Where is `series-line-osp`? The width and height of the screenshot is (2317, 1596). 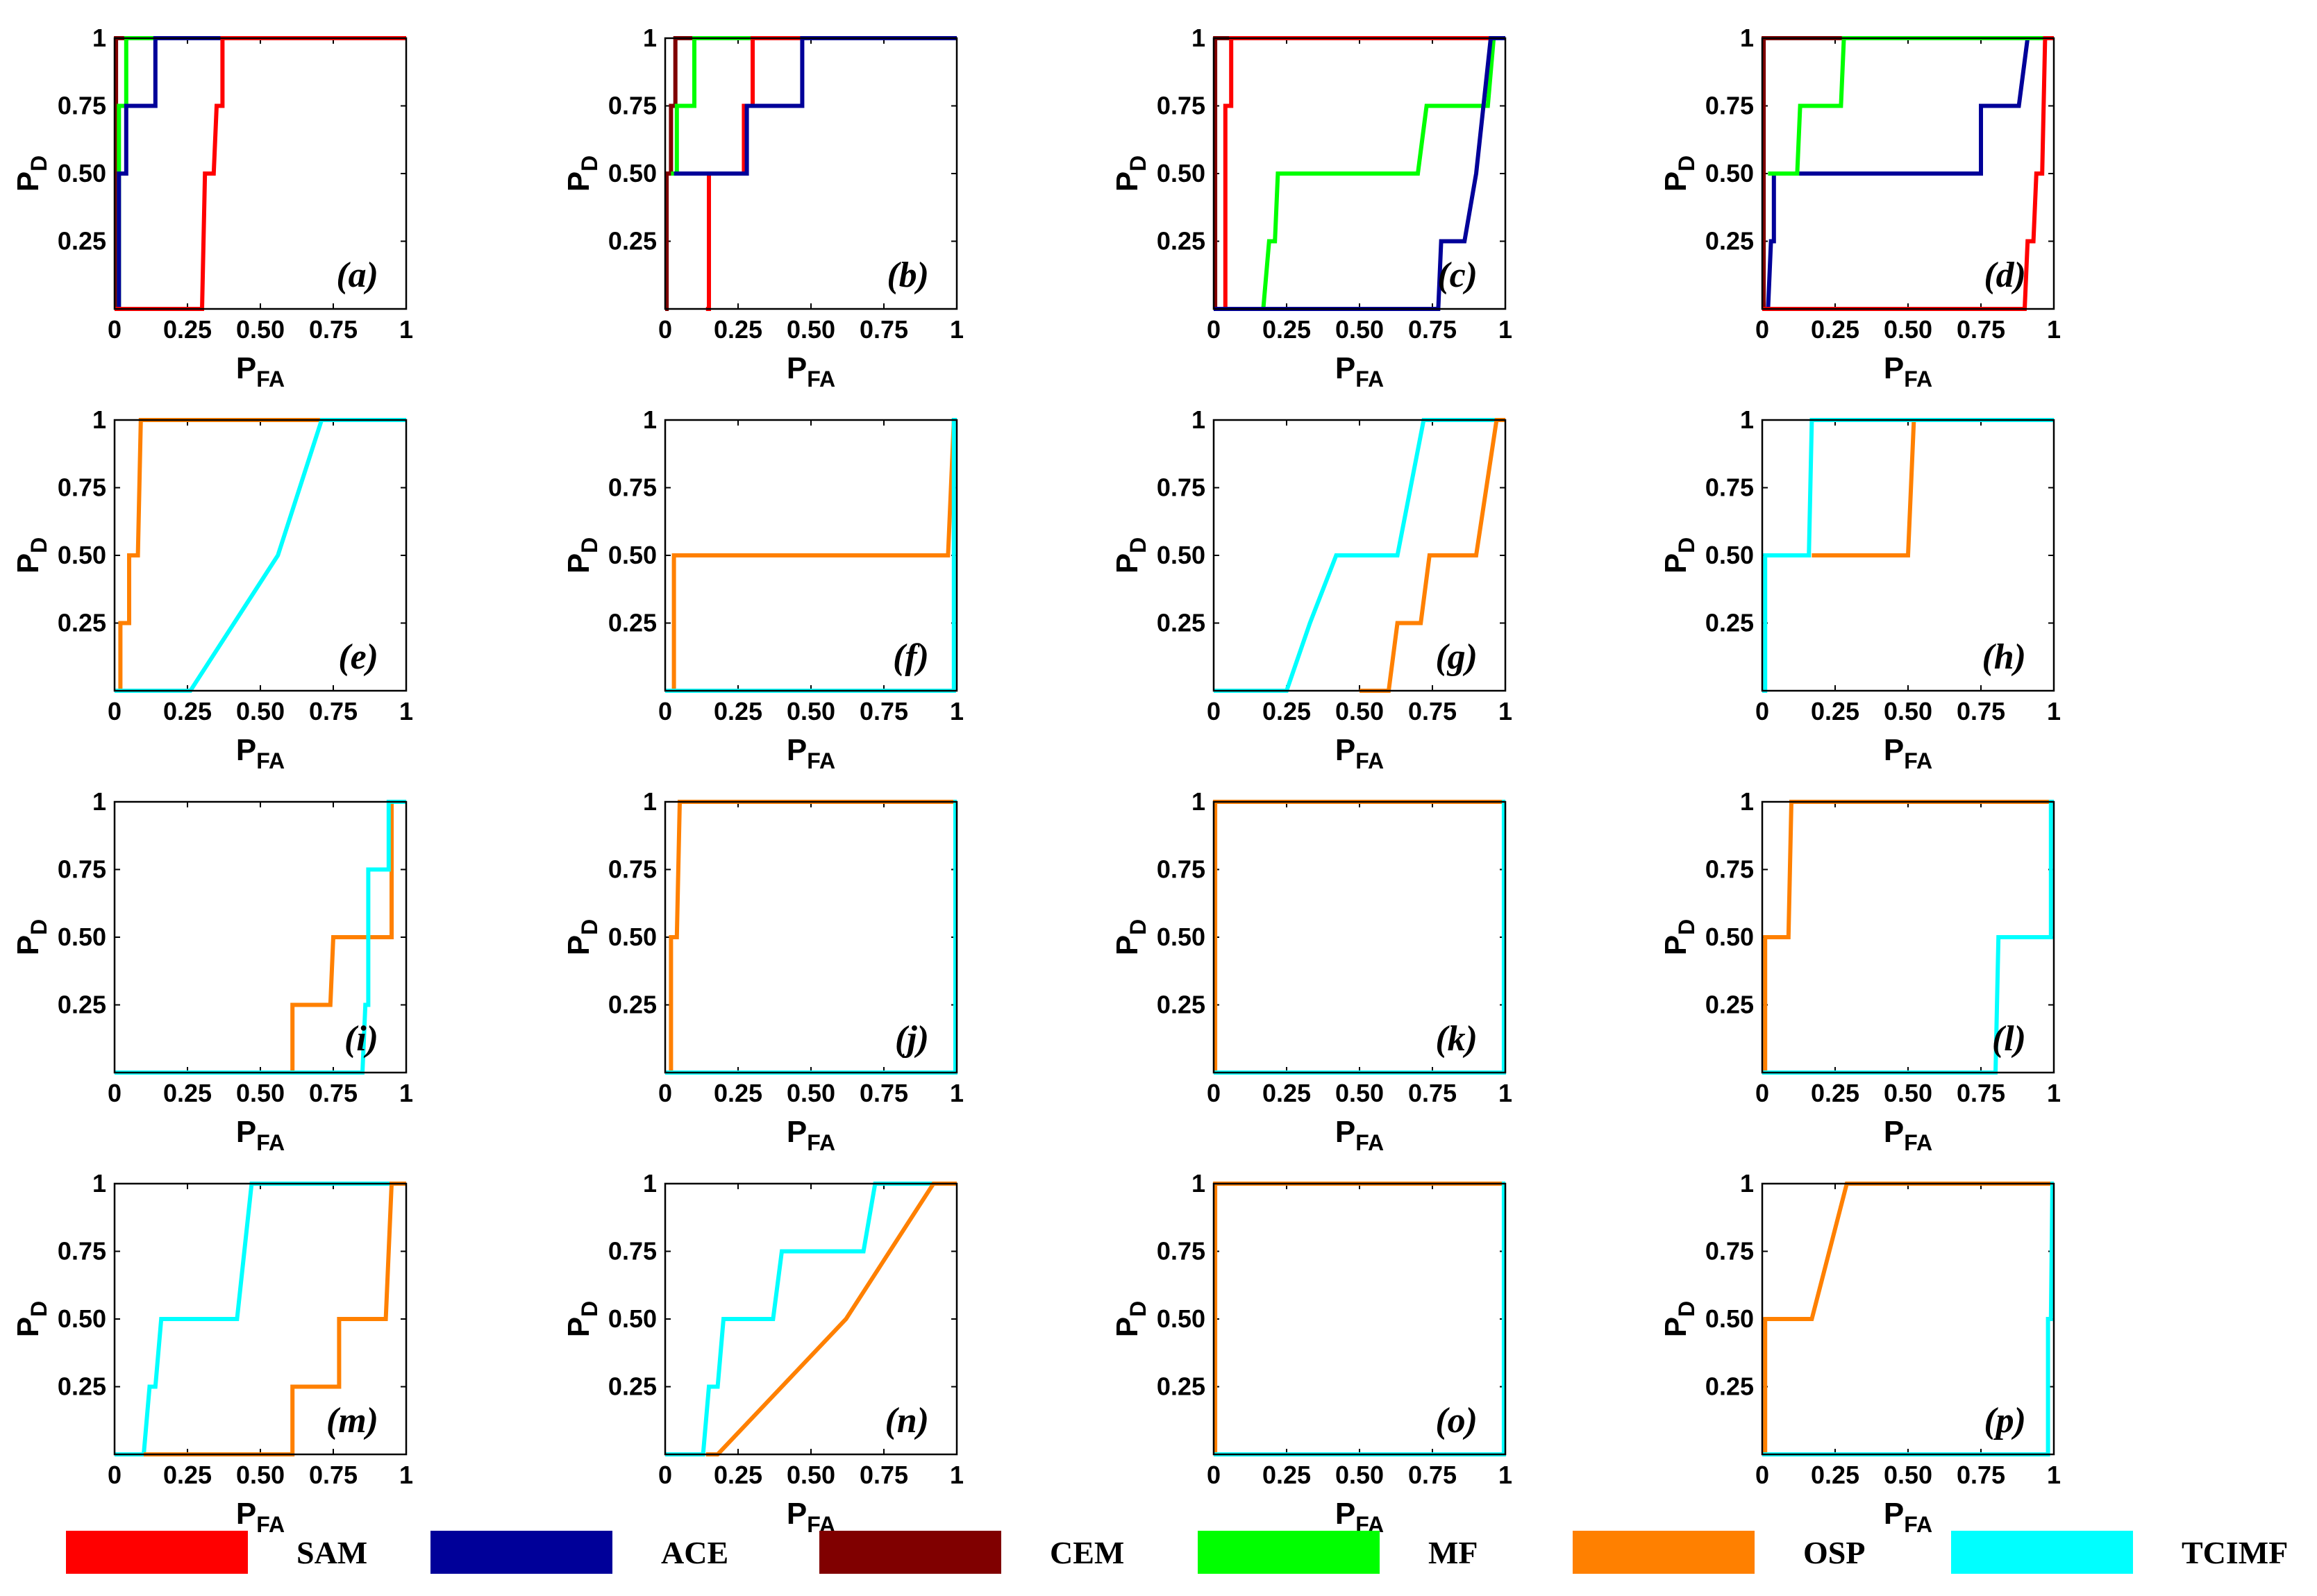
series-line-osp is located at coordinates (1933, 488).